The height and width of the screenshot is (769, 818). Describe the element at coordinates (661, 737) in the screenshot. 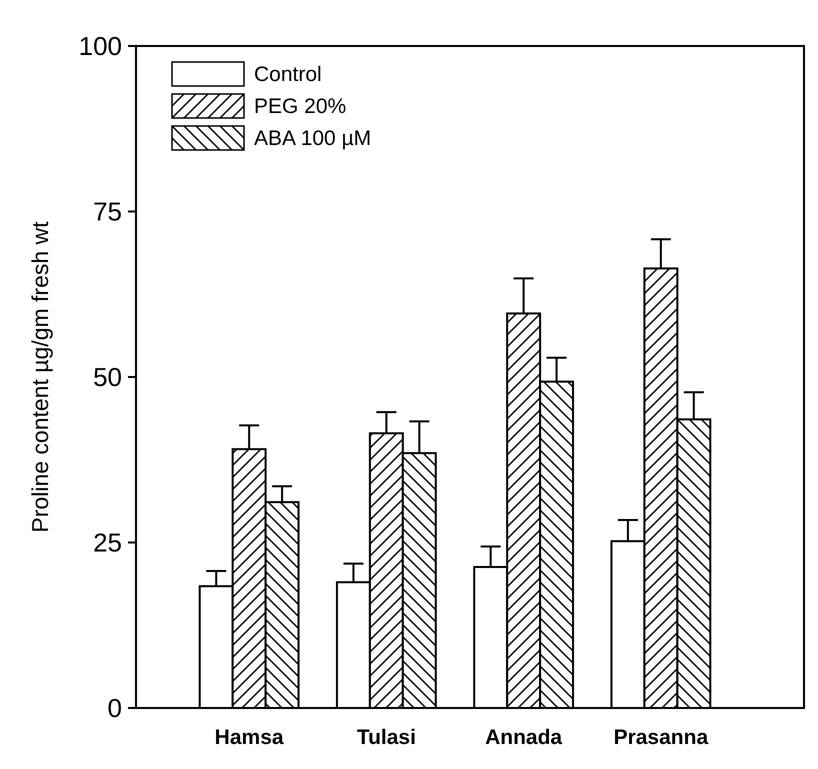

I see `x-tick-label: Prasanna` at that location.